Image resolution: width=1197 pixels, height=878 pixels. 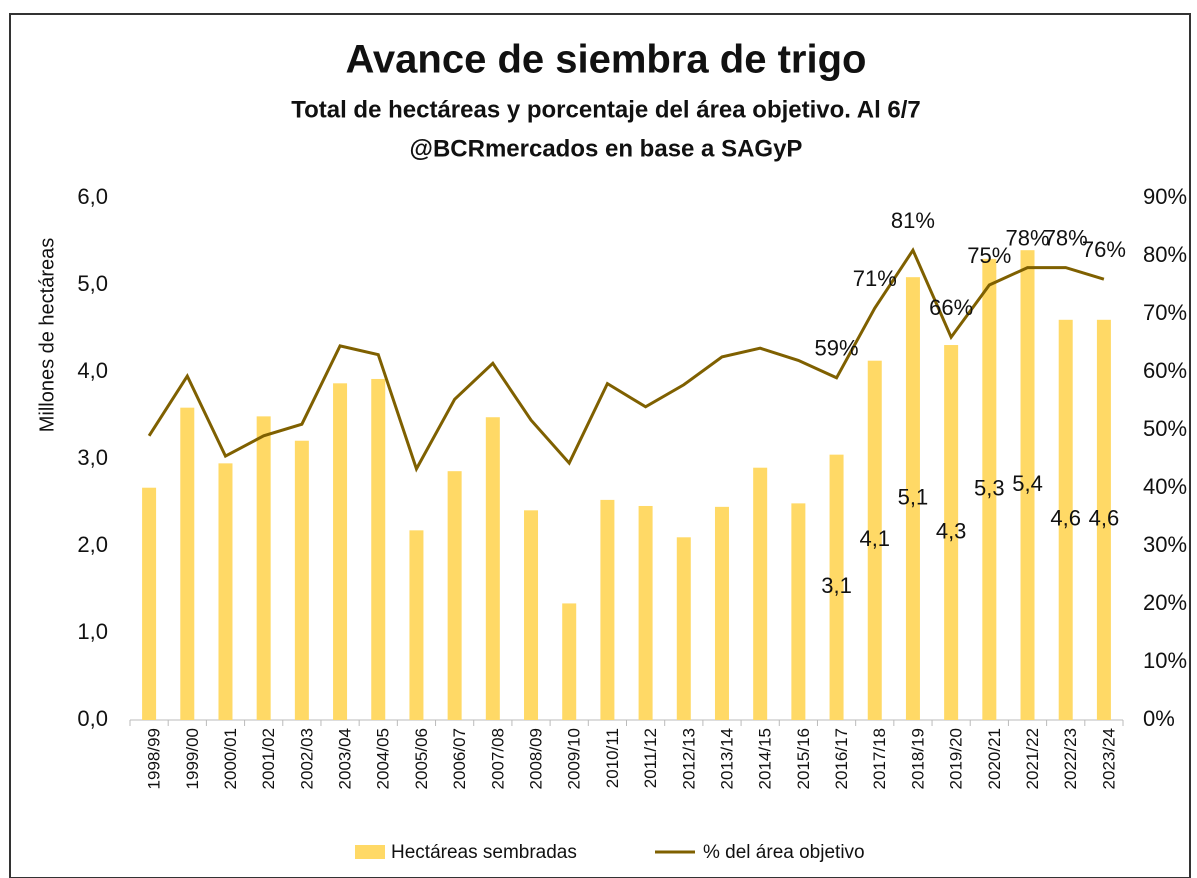 What do you see at coordinates (92, 283) in the screenshot?
I see `y-tick-label: 5,0` at bounding box center [92, 283].